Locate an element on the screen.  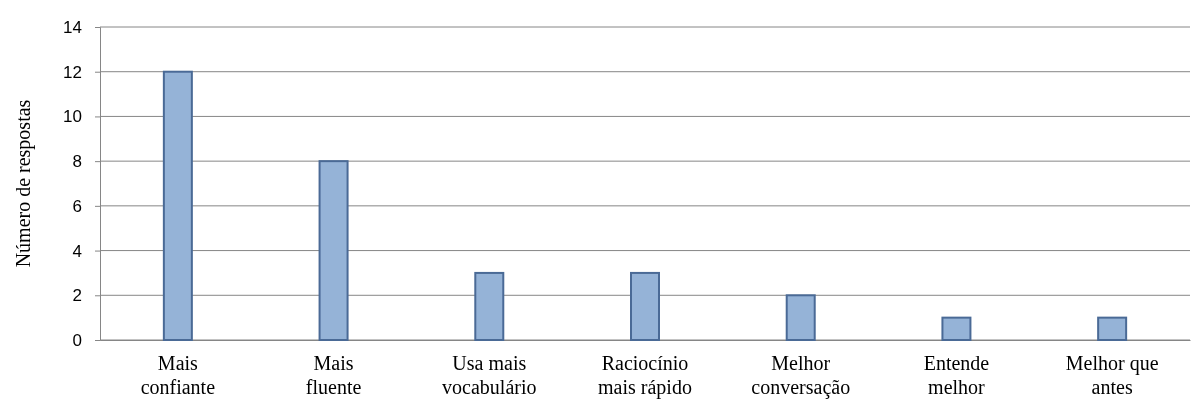
y-tick-label: 12 is located at coordinates (72, 72).